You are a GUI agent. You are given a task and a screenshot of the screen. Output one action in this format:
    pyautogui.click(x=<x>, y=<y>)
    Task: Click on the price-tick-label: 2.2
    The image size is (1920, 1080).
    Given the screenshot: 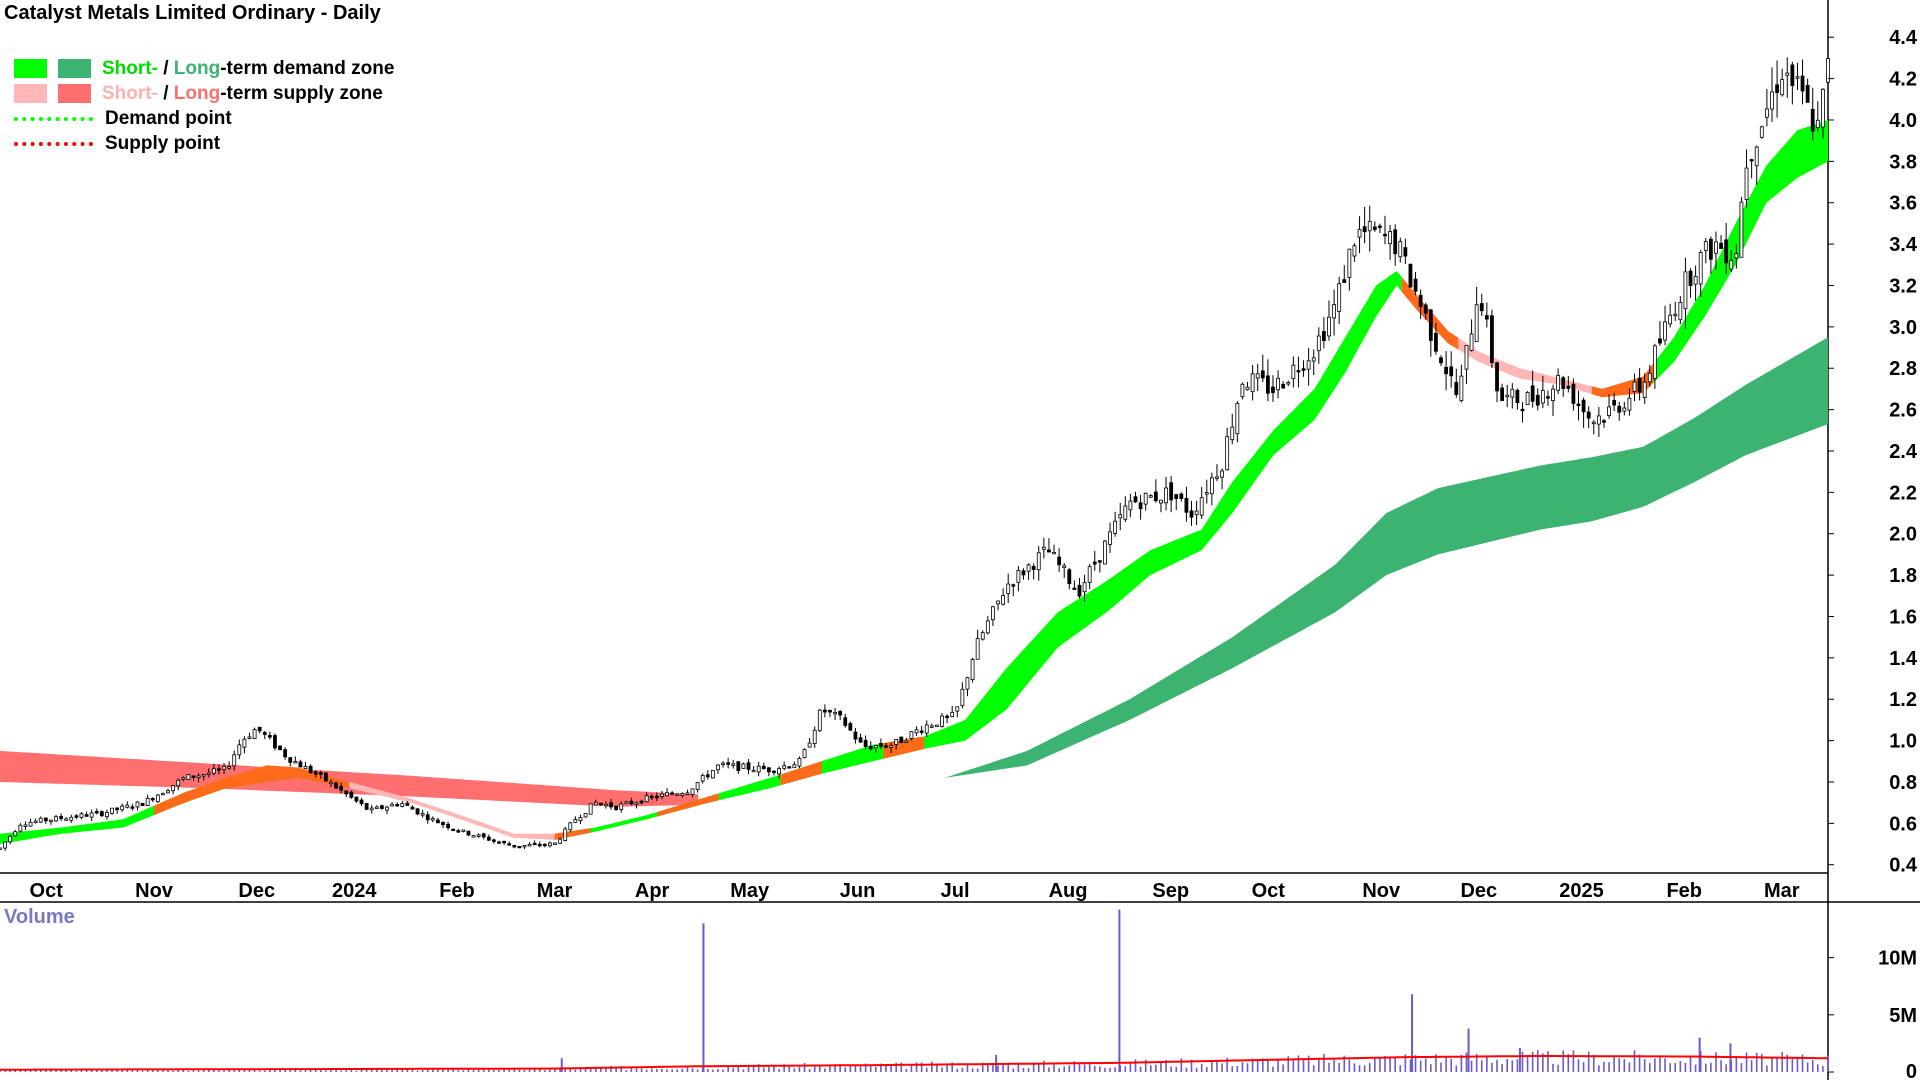 What is the action you would take?
    pyautogui.click(x=1903, y=493)
    